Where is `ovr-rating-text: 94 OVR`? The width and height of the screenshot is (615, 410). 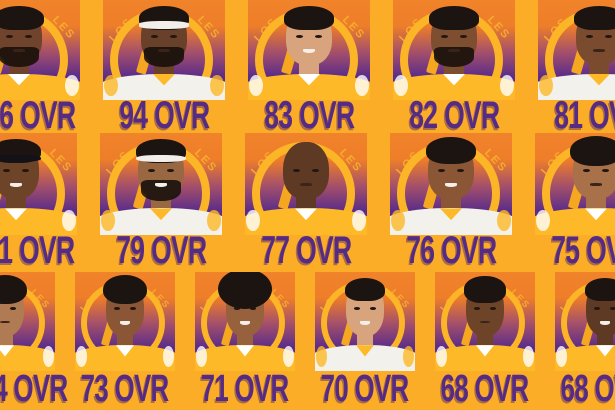 ovr-rating-text: 94 OVR is located at coordinates (164, 115).